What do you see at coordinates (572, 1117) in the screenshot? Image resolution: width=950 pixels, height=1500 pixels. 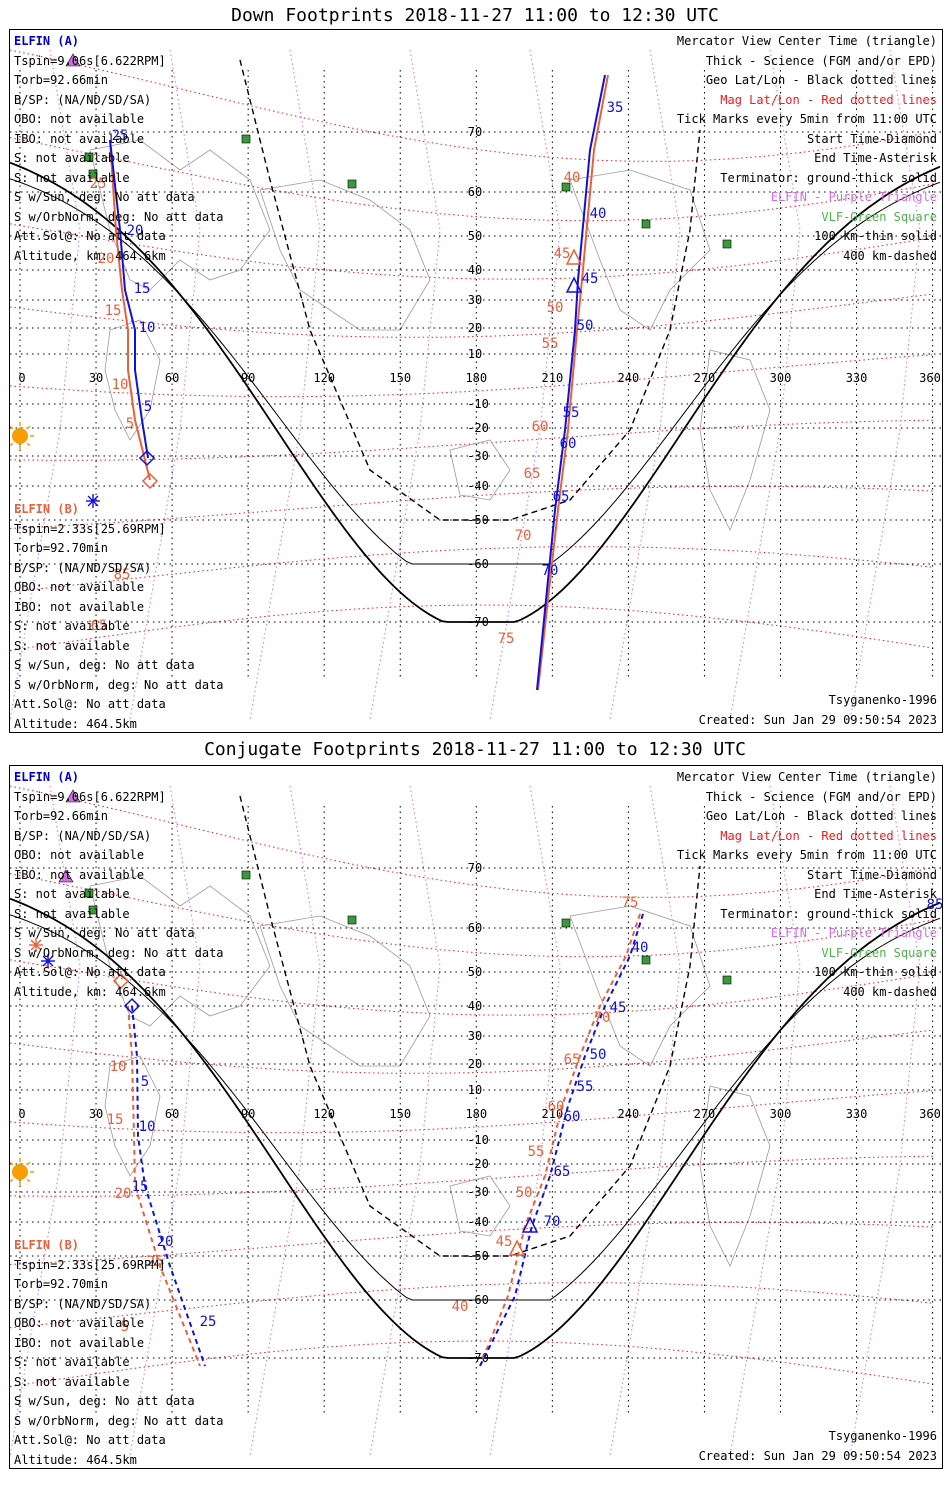 I see `elfin-a-tick-label: 60` at bounding box center [572, 1117].